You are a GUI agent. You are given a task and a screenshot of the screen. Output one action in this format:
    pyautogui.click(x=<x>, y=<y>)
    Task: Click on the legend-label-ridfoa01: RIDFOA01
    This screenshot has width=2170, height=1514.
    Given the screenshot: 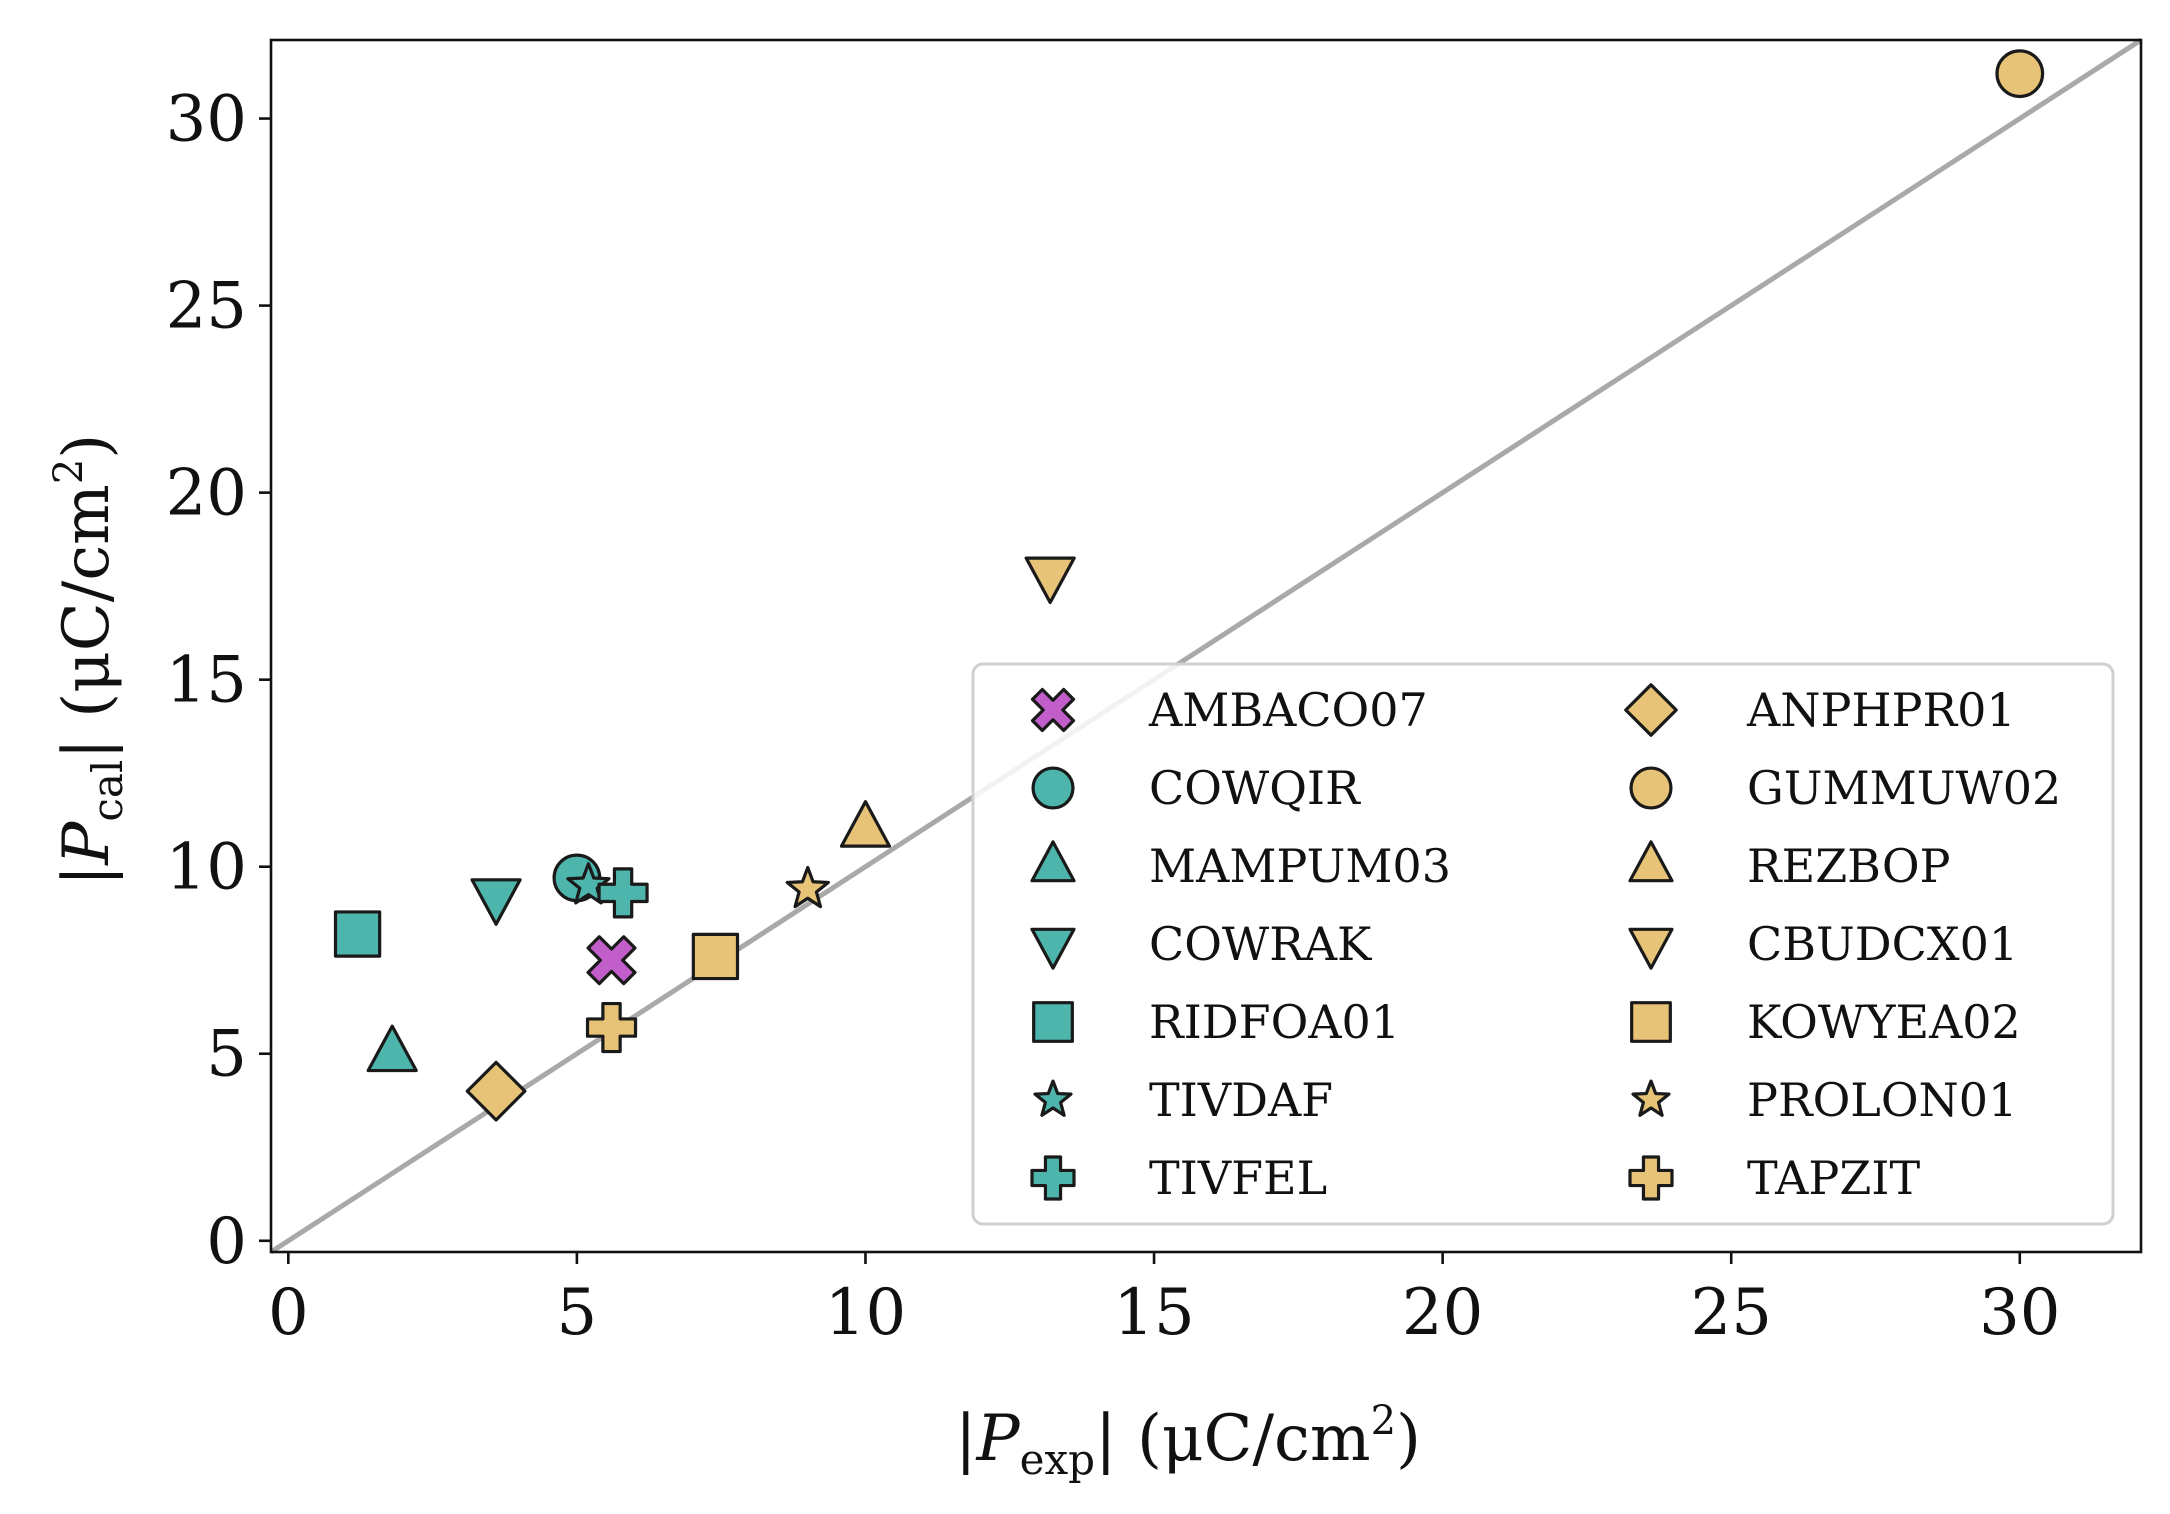 What is the action you would take?
    pyautogui.click(x=1274, y=1022)
    